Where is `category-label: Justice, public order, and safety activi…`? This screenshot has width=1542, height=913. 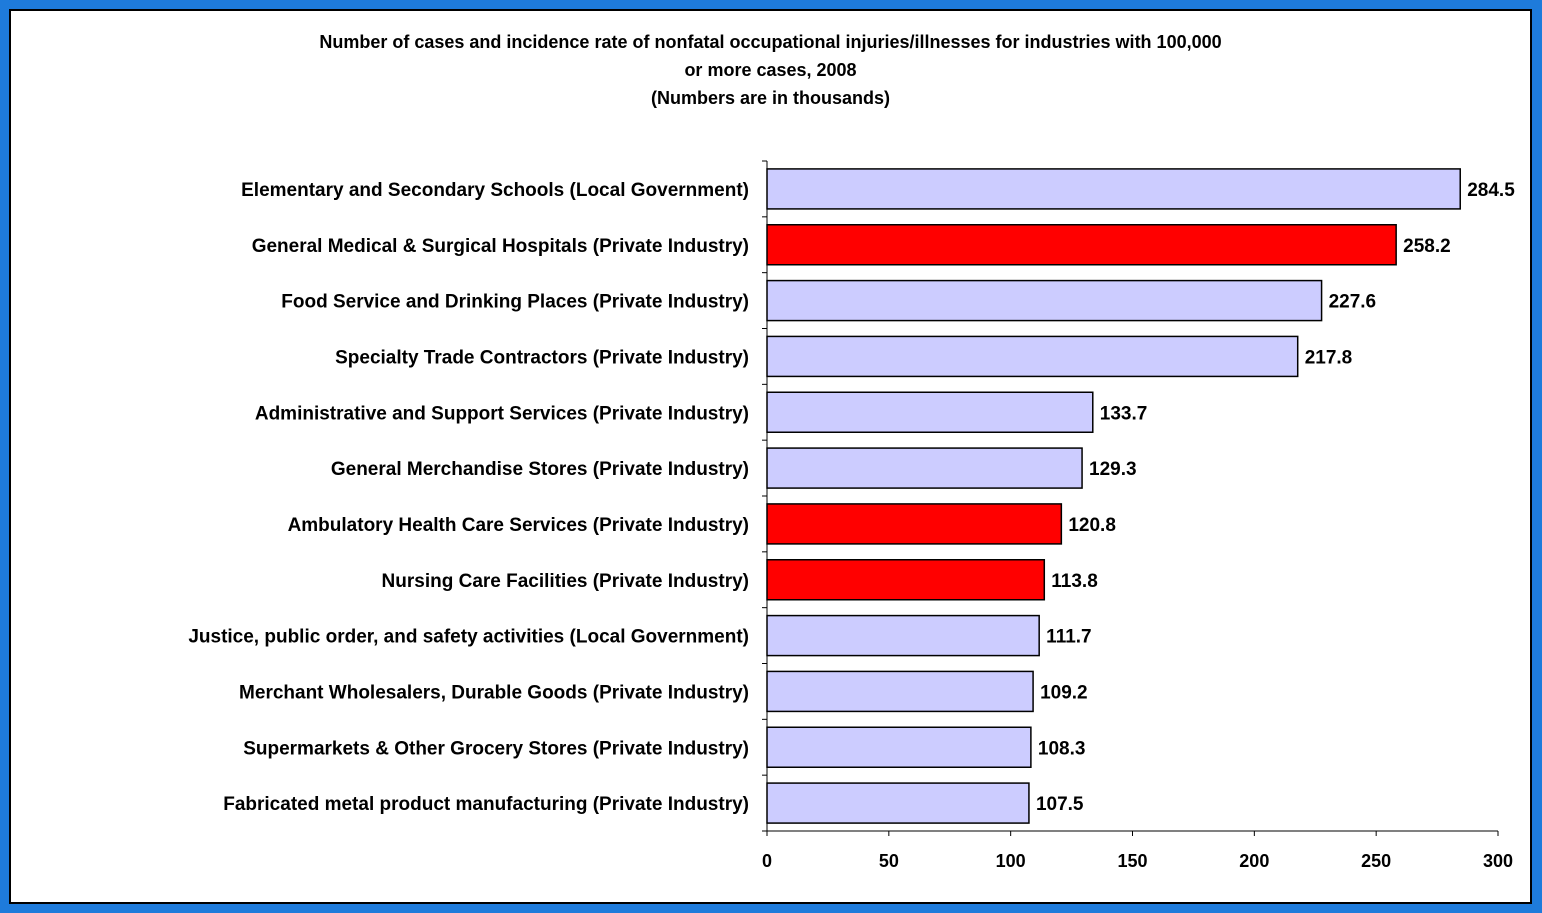
category-label: Justice, public order, and safety activi… is located at coordinates (468, 637).